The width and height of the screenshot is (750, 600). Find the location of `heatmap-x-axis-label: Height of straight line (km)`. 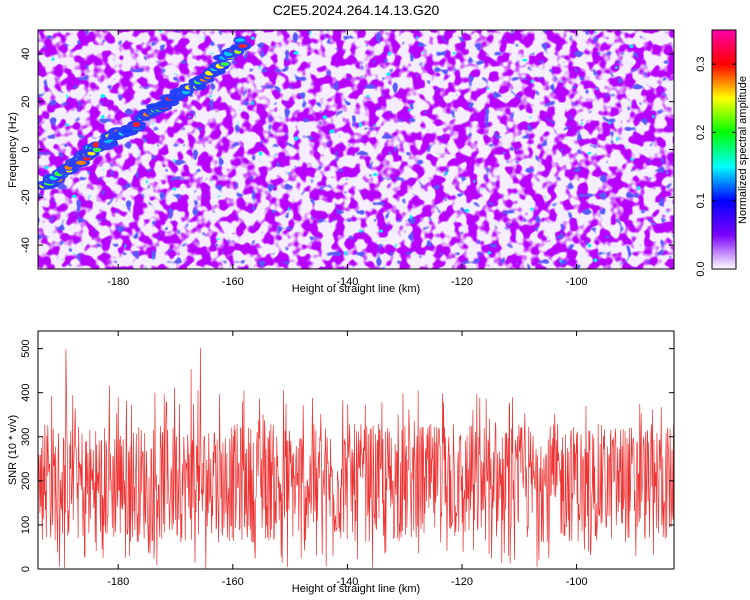

heatmap-x-axis-label: Height of straight line (km) is located at coordinates (356, 289).